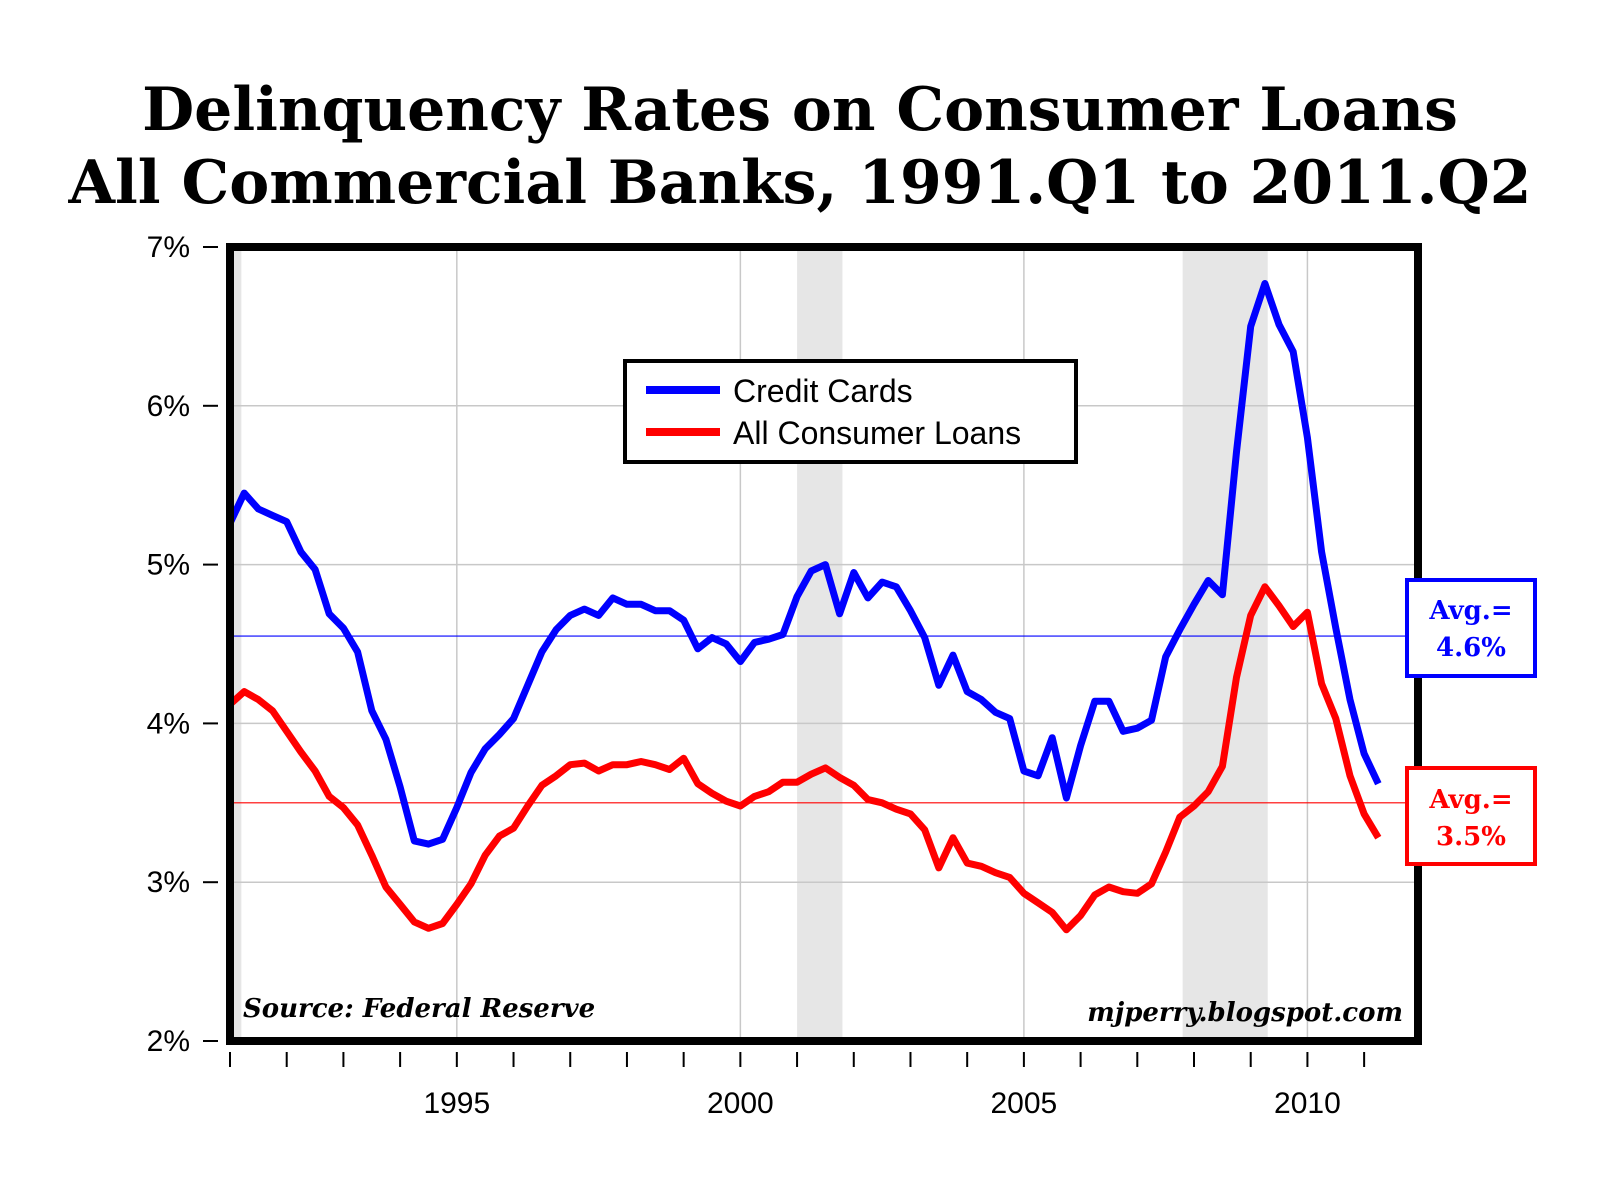  What do you see at coordinates (1471, 628) in the screenshot?
I see `credit-cards-average-box` at bounding box center [1471, 628].